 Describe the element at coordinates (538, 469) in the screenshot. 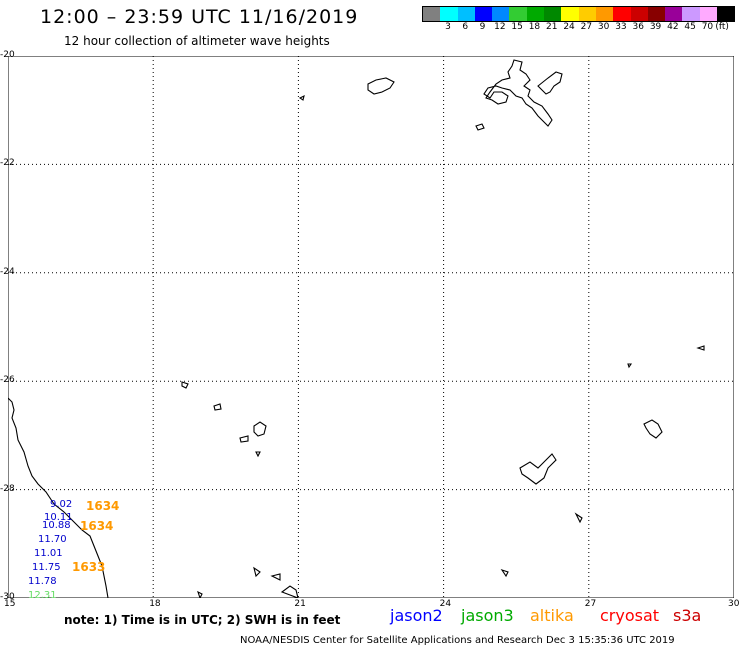

I see `islet-i` at that location.